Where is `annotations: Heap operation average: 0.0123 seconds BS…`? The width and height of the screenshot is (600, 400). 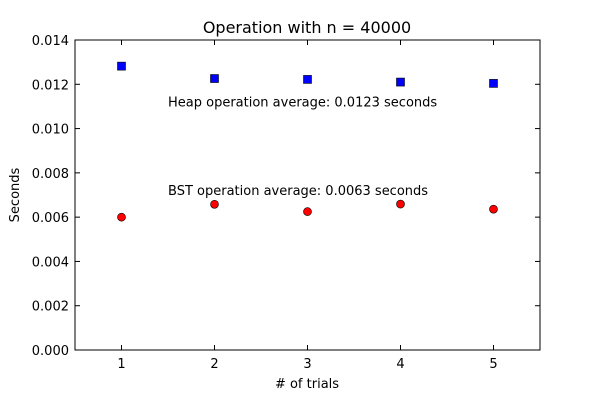 annotations: Heap operation average: 0.0123 seconds BS… is located at coordinates (302, 147).